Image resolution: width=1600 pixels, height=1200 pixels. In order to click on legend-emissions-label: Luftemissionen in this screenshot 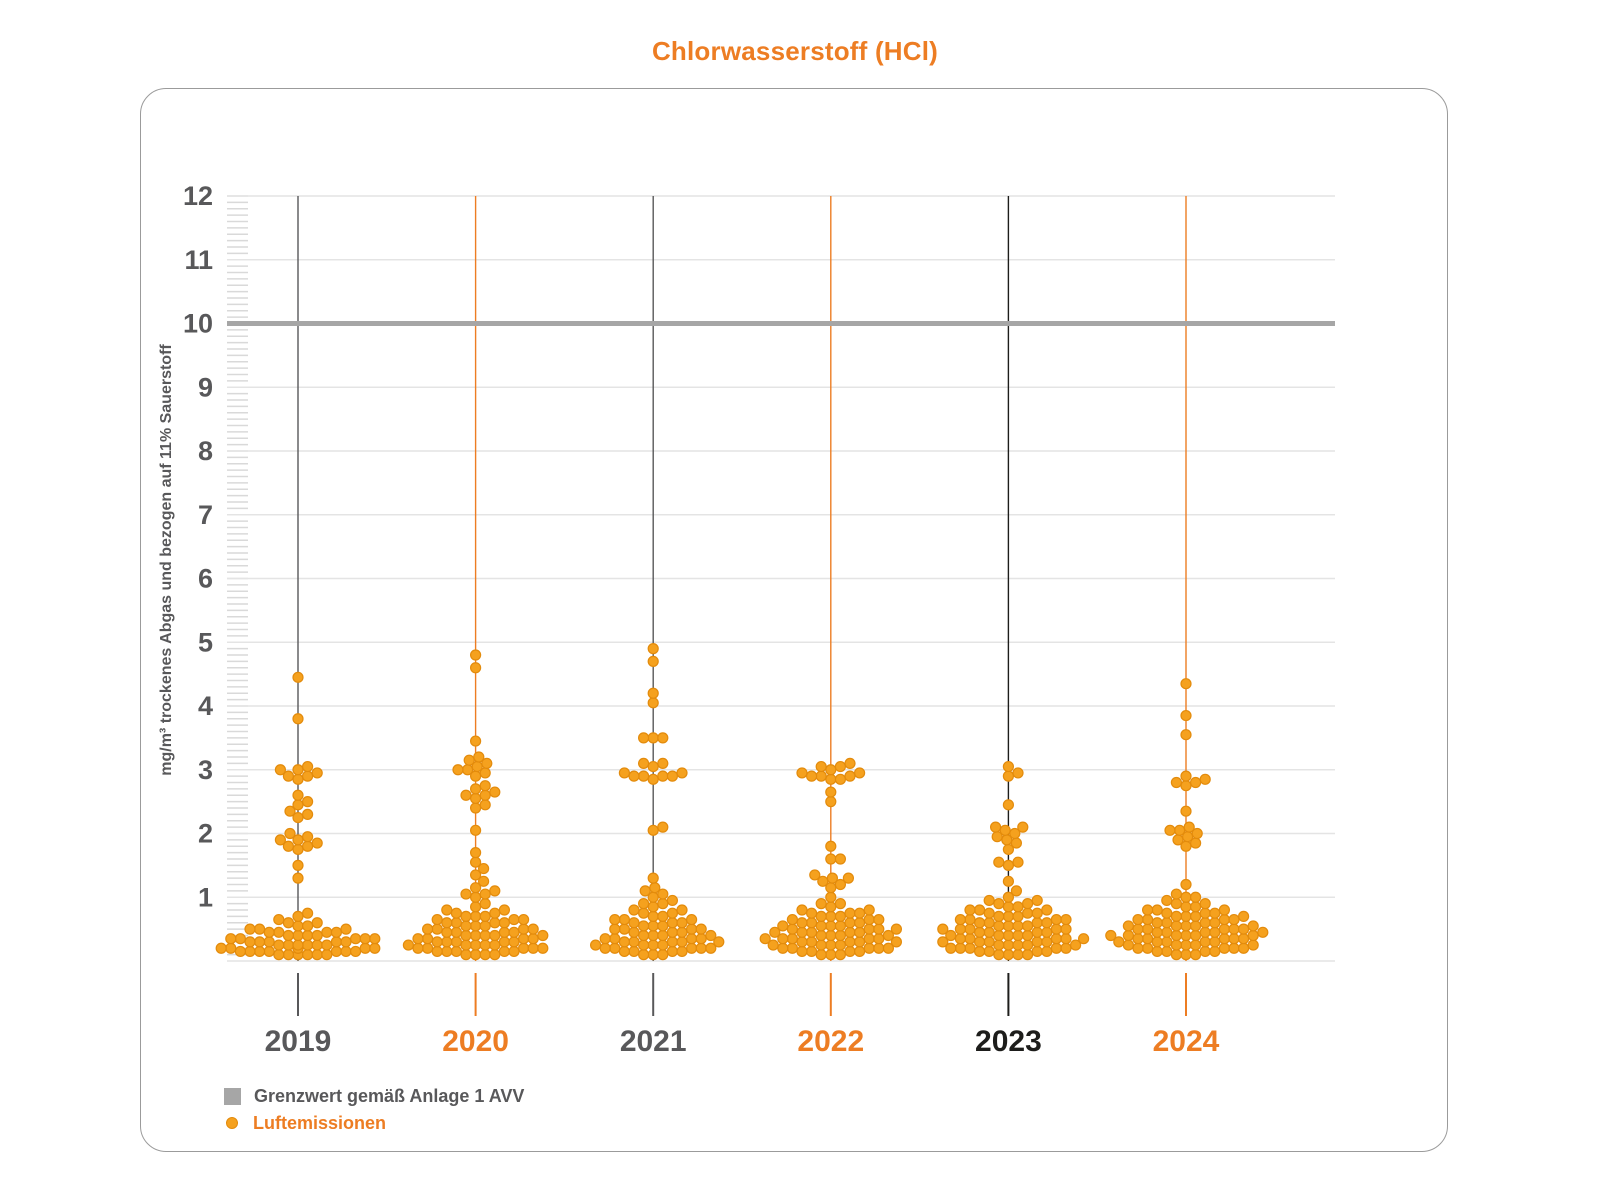, I will do `click(320, 1122)`.